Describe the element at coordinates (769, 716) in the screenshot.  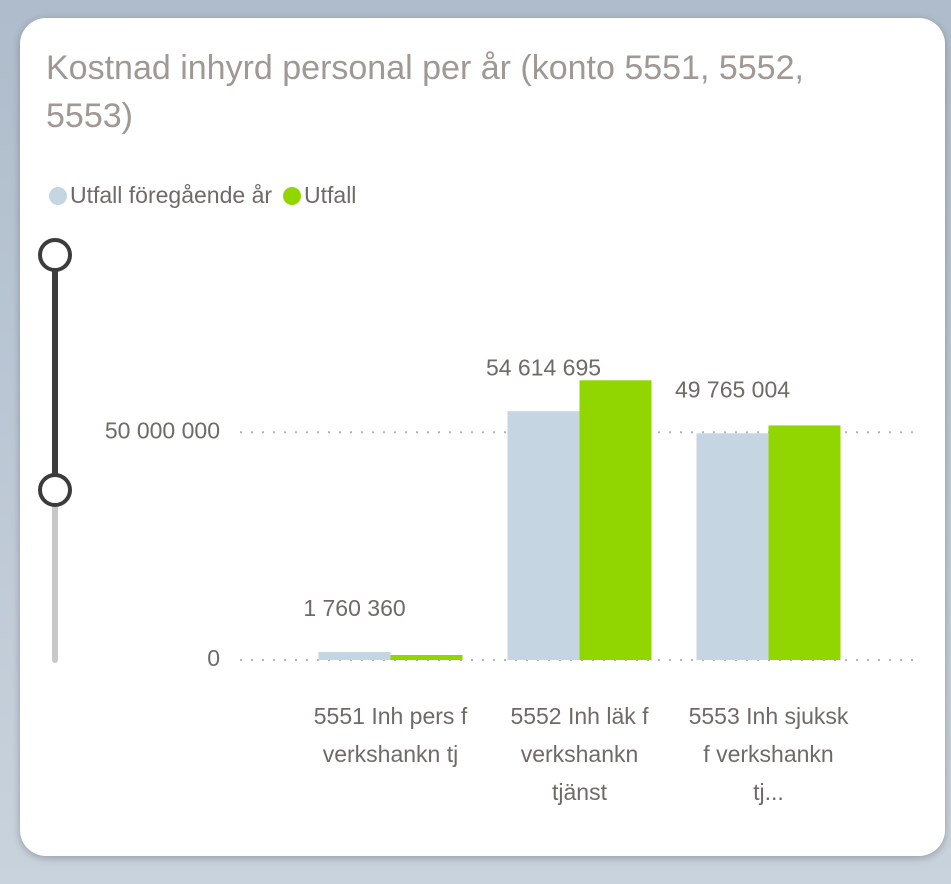
I see `x-tick-line: 5553 Inh sjuksk` at that location.